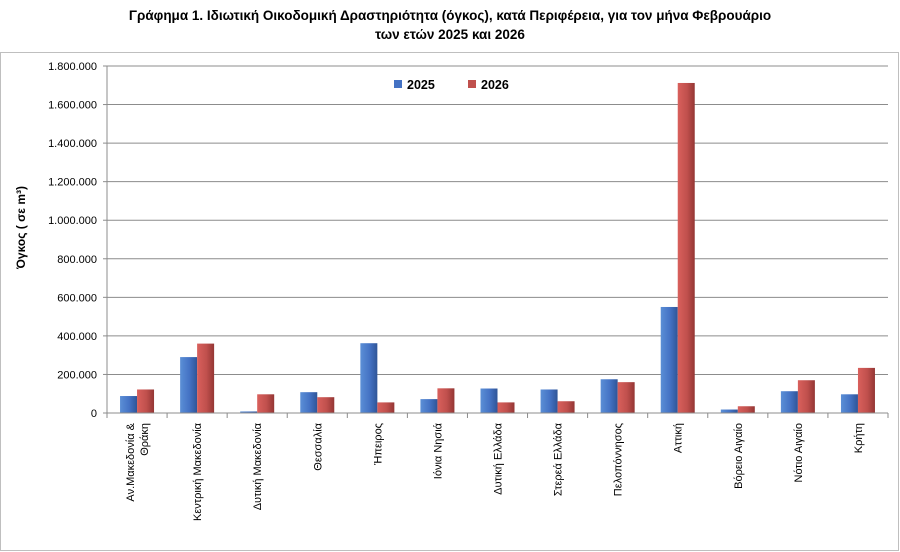 The width and height of the screenshot is (900, 552). What do you see at coordinates (77, 298) in the screenshot?
I see `y-tick-label: 600.000` at bounding box center [77, 298].